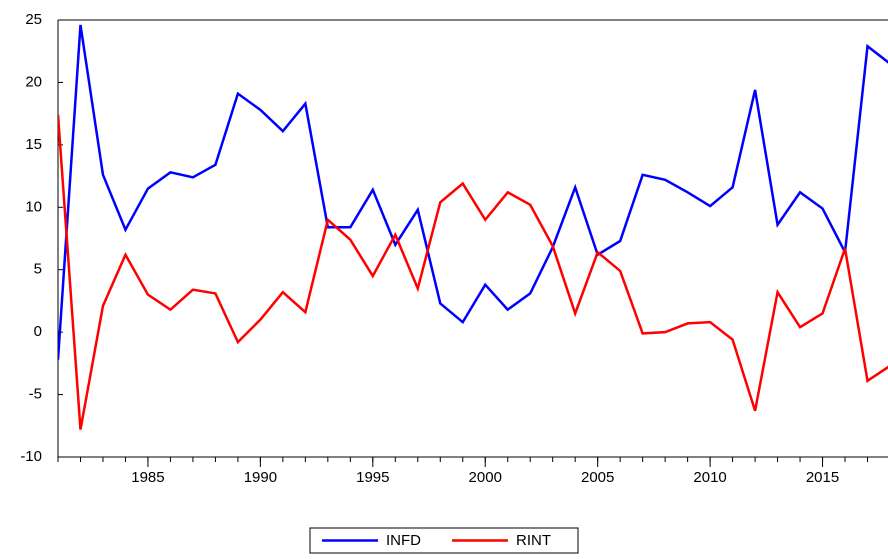 This screenshot has width=888, height=559. What do you see at coordinates (709, 477) in the screenshot?
I see `x-tick-label: 2010` at bounding box center [709, 477].